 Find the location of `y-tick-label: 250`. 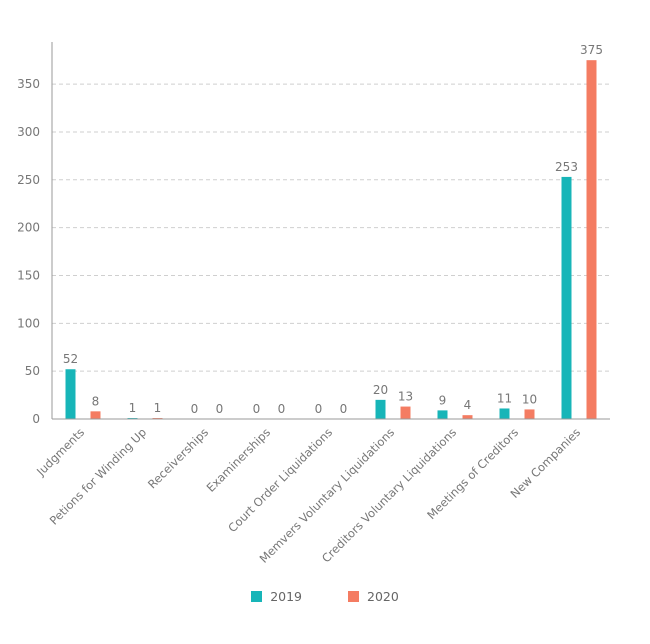

y-tick-label: 250 is located at coordinates (28, 180).